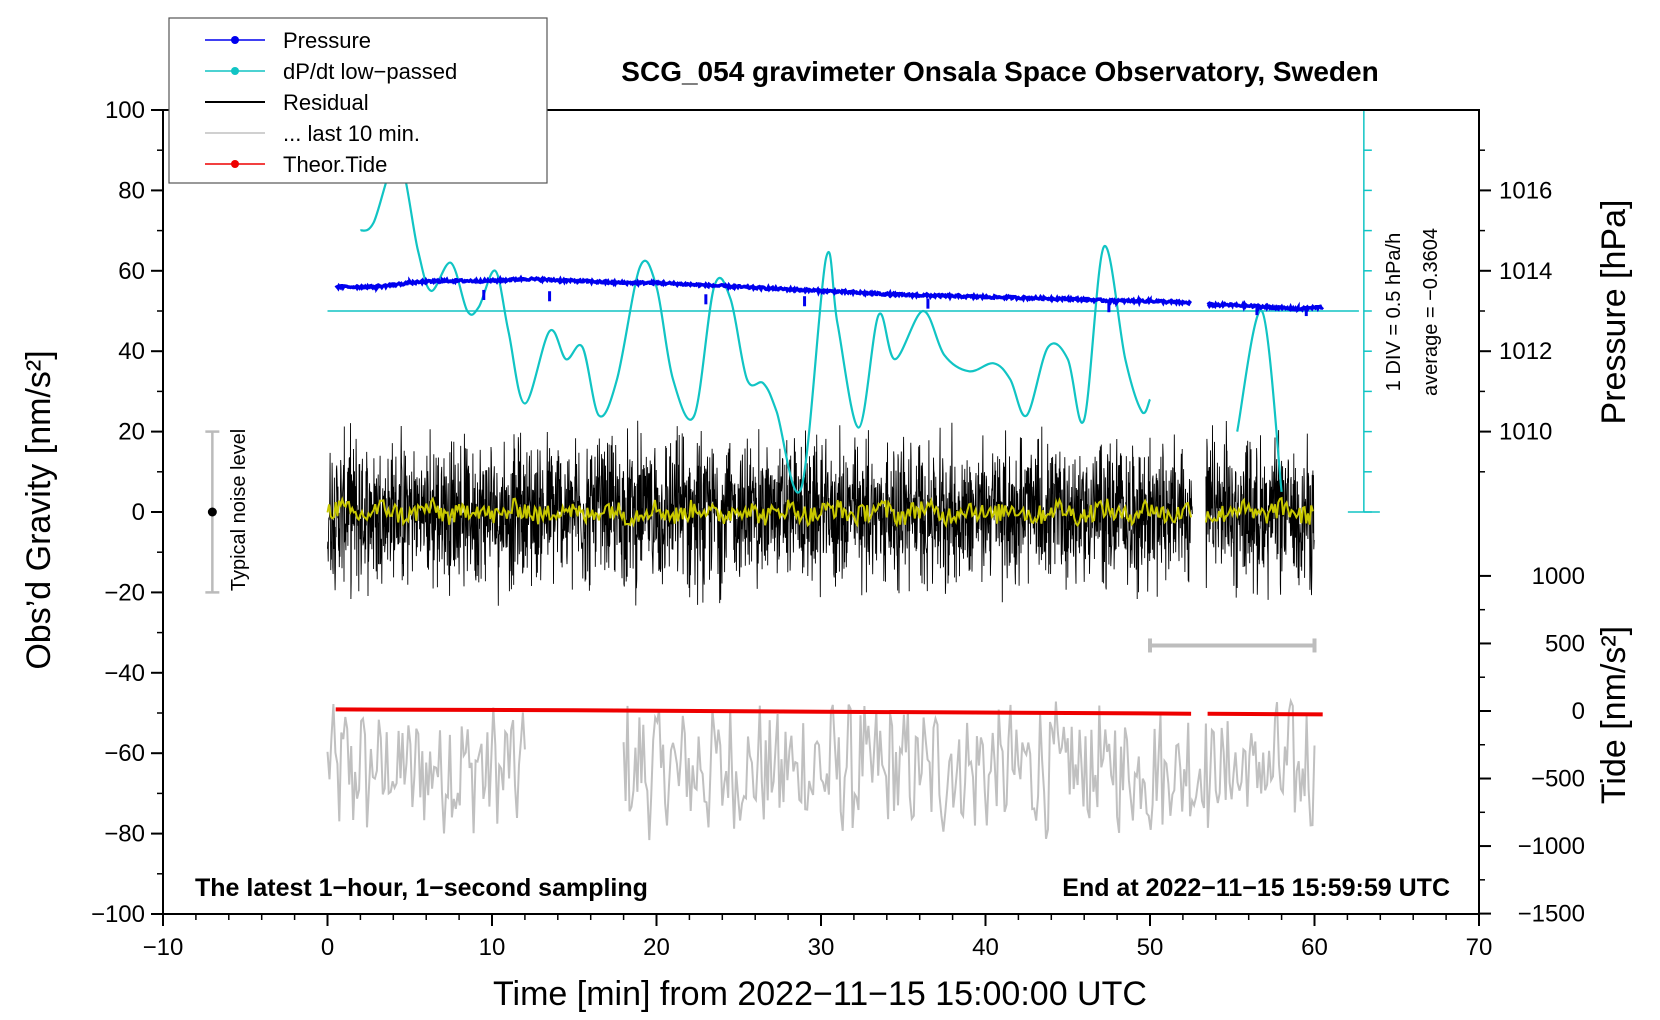 The image size is (1660, 1020). I want to click on legend-label-2: Residual, so click(326, 102).